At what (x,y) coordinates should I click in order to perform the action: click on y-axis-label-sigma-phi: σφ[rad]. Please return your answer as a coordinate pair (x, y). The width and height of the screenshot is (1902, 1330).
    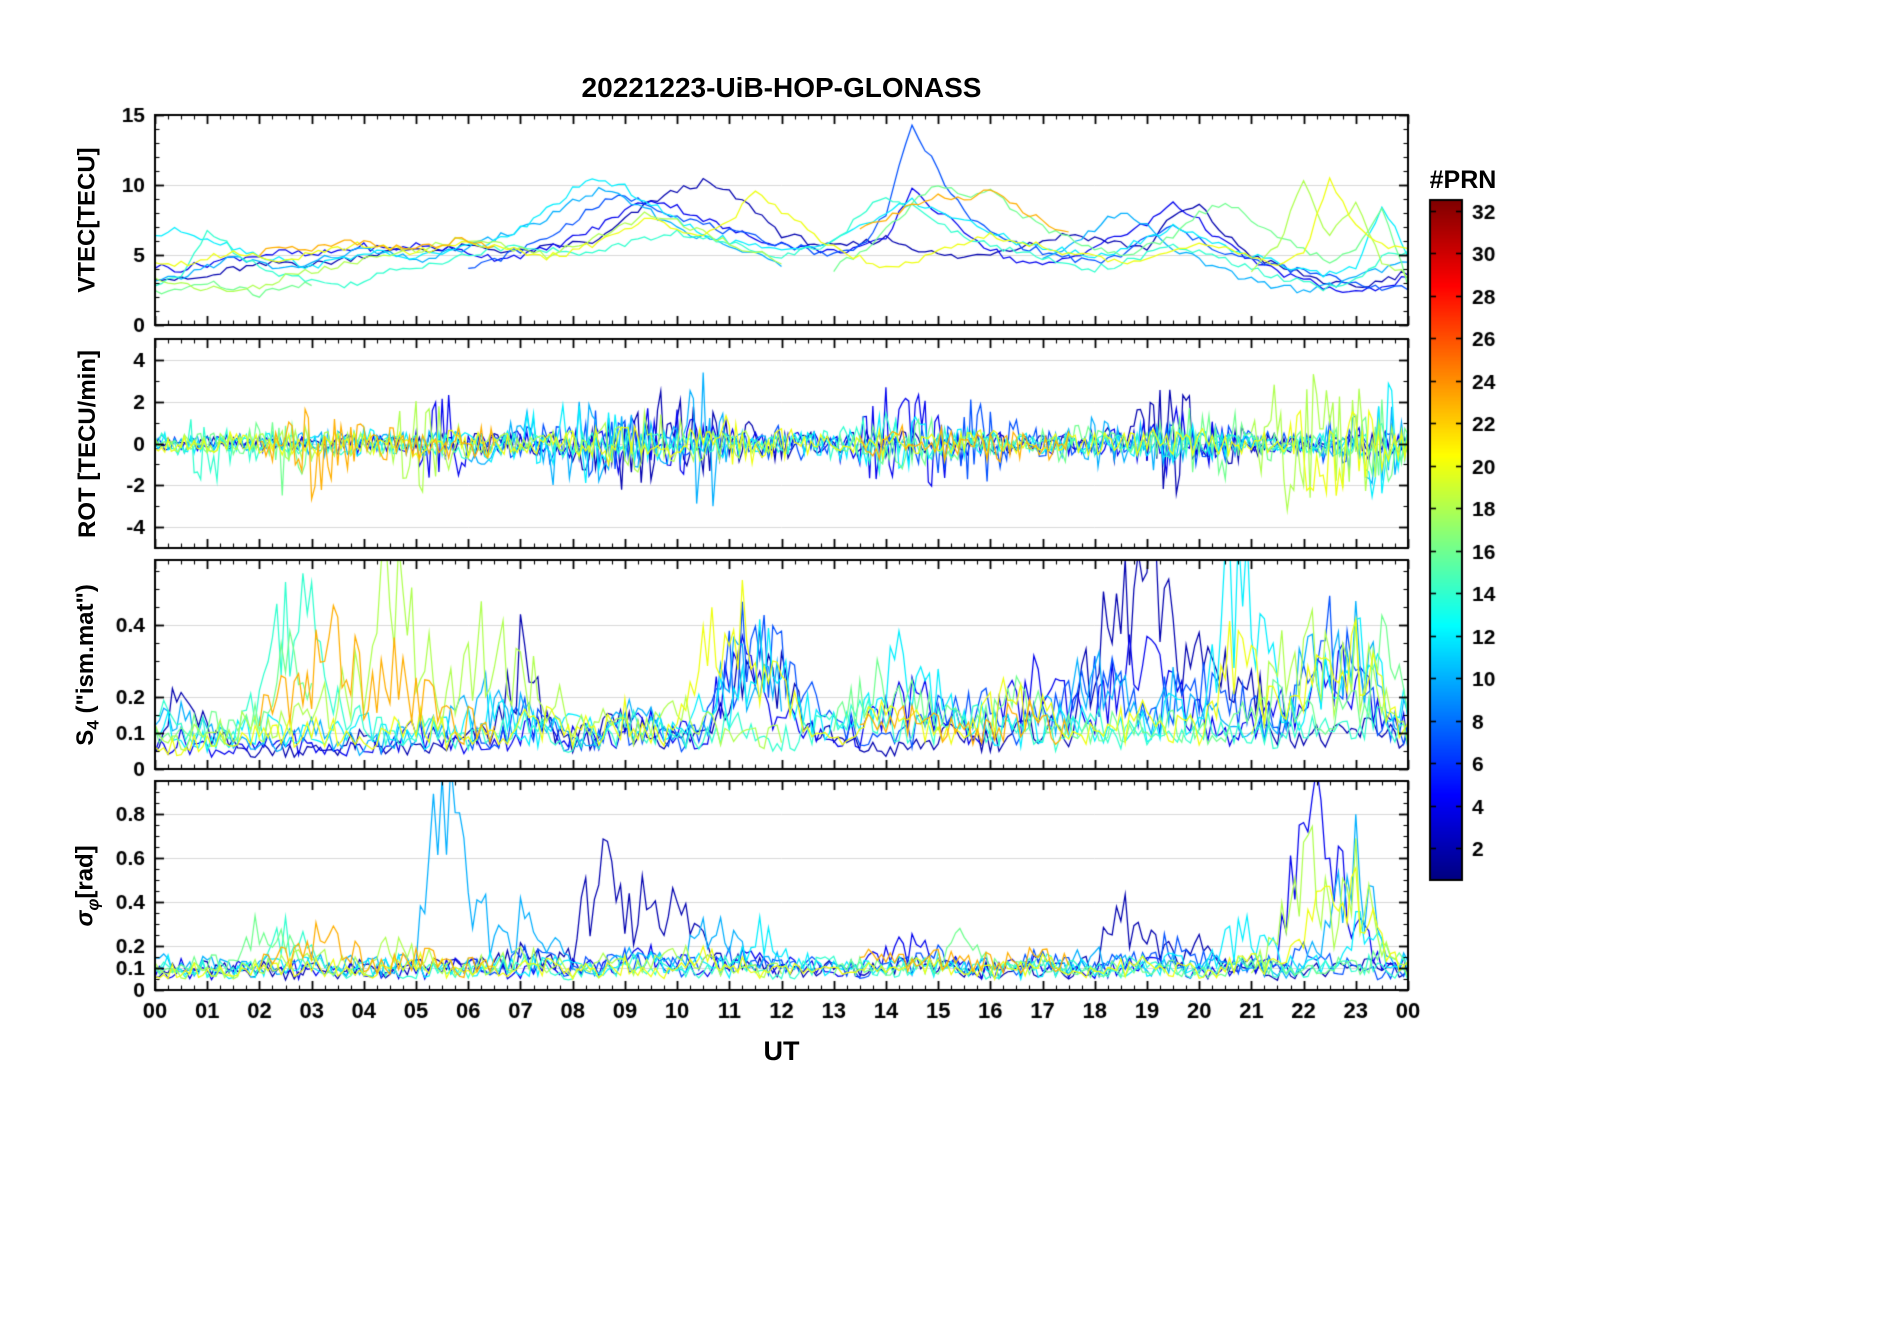
    Looking at the image, I should click on (88, 885).